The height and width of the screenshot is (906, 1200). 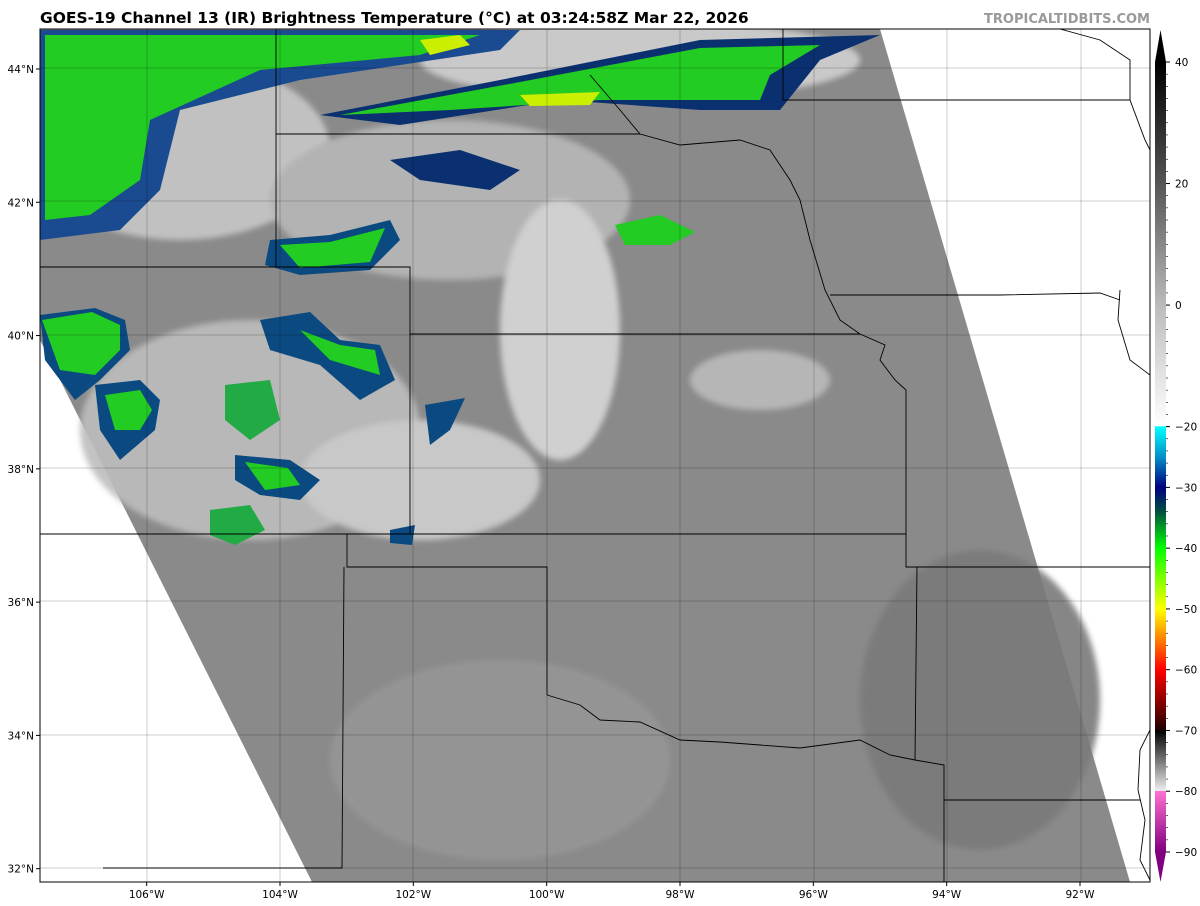 I want to click on colorbar-tick-label: −80, so click(x=1186, y=792).